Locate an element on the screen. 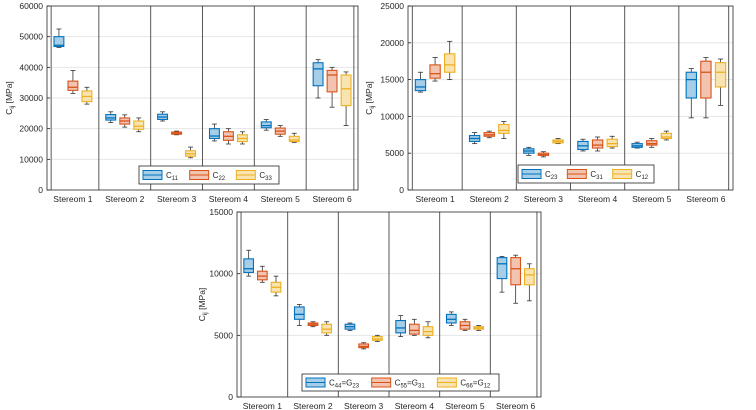 This screenshot has height=410, width=756. box-C44=G23-5 is located at coordinates (451, 318).